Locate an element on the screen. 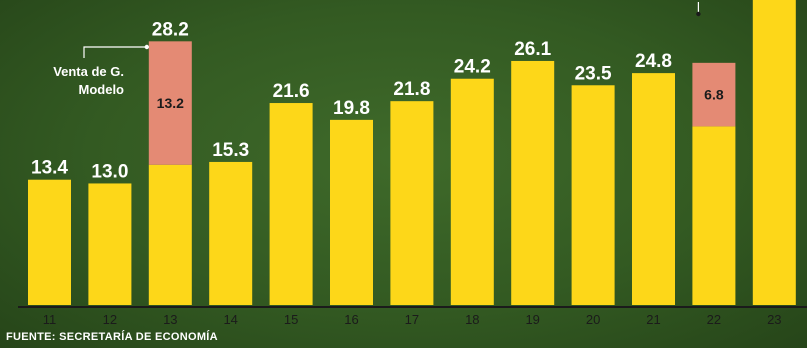 The height and width of the screenshot is (348, 807). segment-label: 6.8 is located at coordinates (714, 95).